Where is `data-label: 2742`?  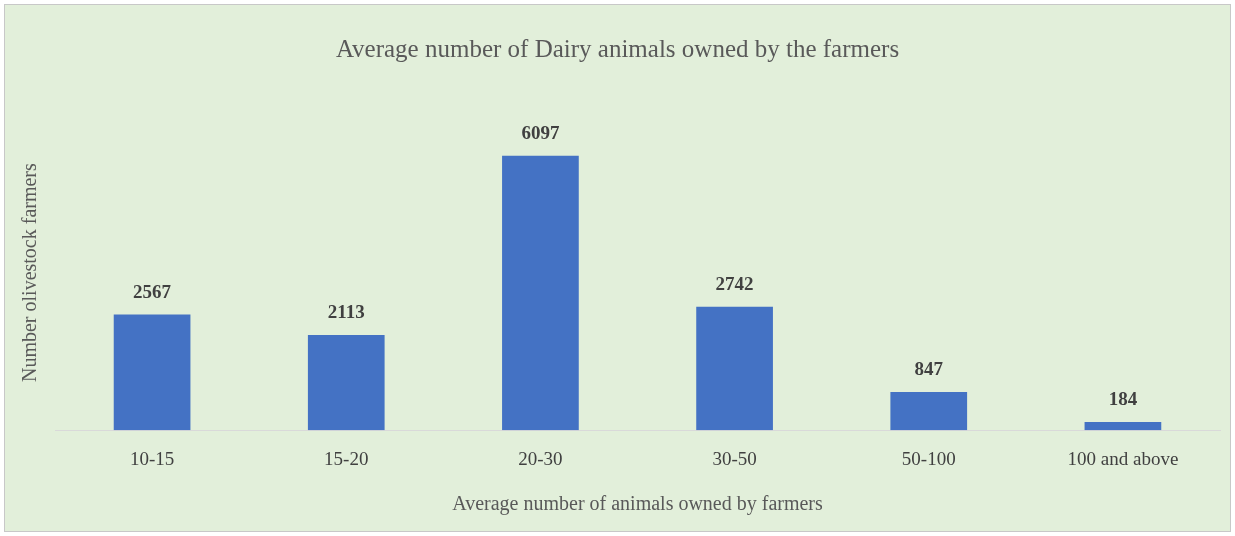
data-label: 2742 is located at coordinates (734, 284).